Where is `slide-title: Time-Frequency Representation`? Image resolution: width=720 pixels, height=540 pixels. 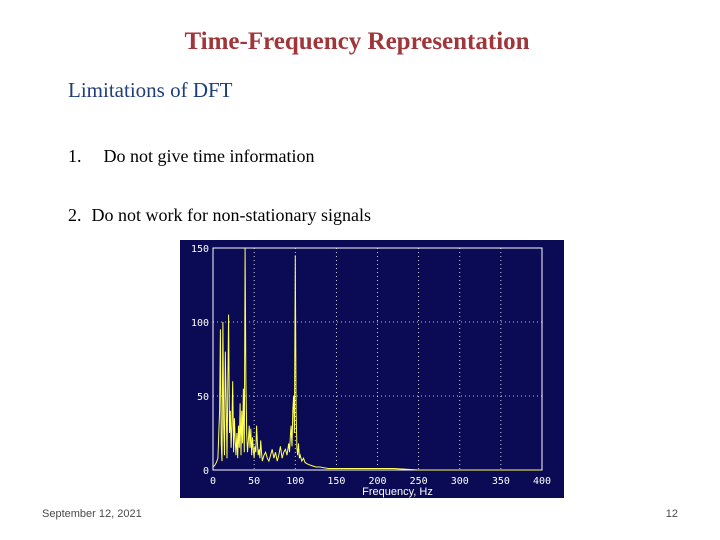
slide-title: Time-Frequency Representation is located at coordinates (357, 41).